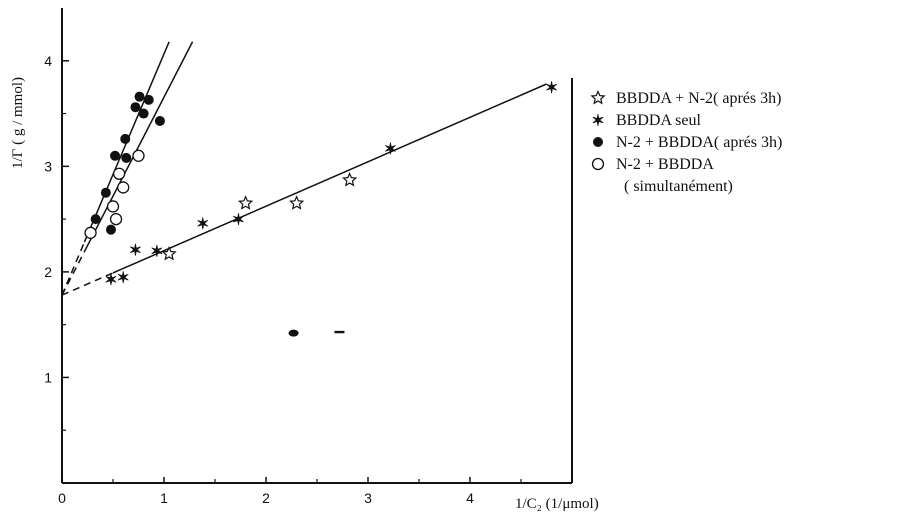  I want to click on x-tick-label: 1, so click(164, 498).